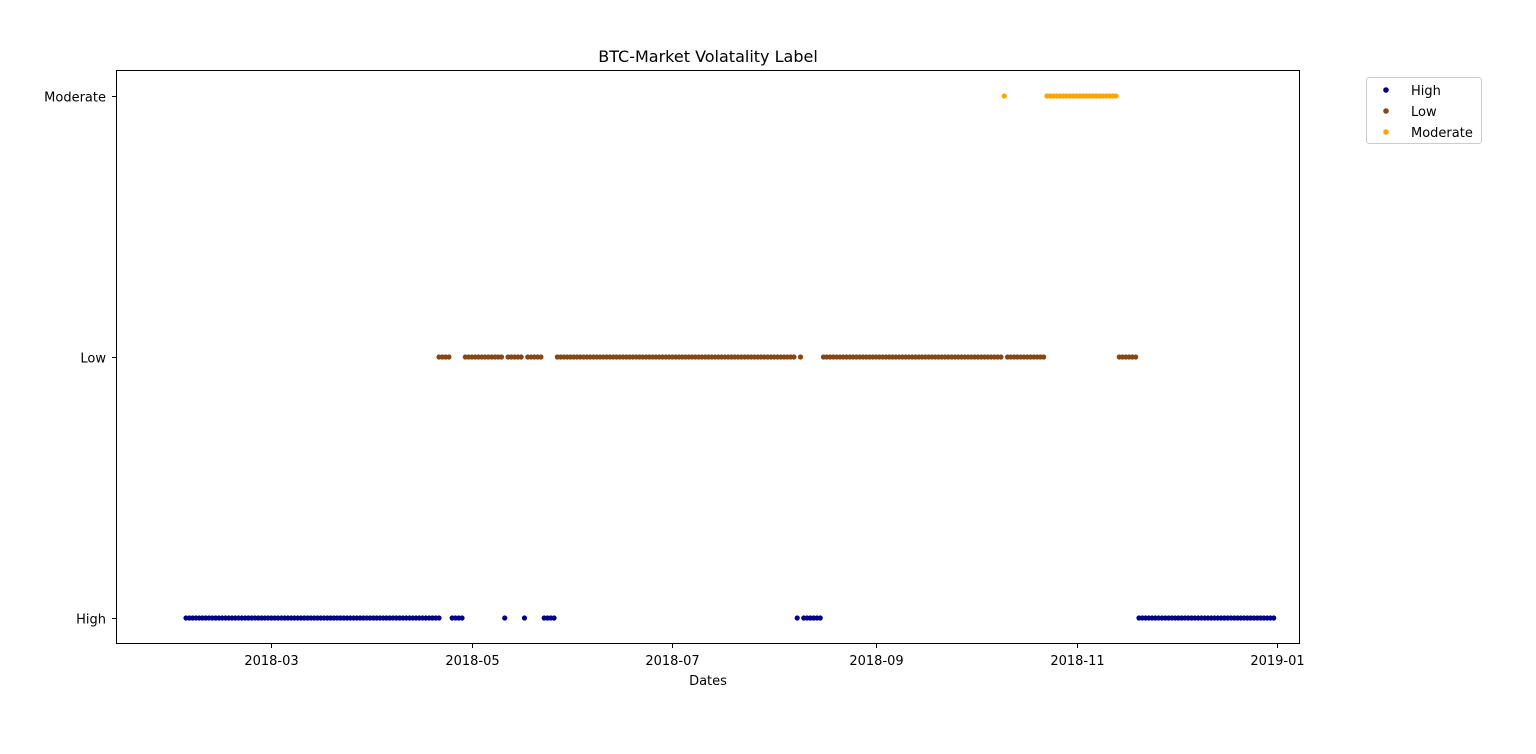 Image resolution: width=1536 pixels, height=754 pixels. I want to click on y-axis: High Low Moderate, so click(80, 359).